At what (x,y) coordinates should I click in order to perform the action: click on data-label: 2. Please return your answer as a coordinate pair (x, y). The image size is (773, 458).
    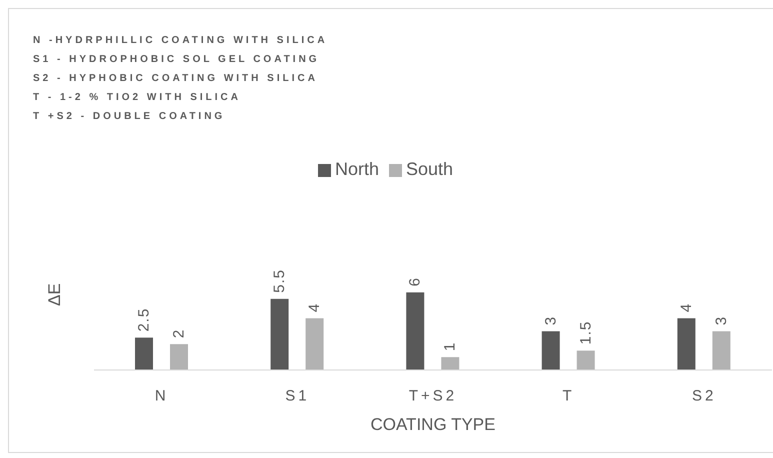
    Looking at the image, I should click on (179, 333).